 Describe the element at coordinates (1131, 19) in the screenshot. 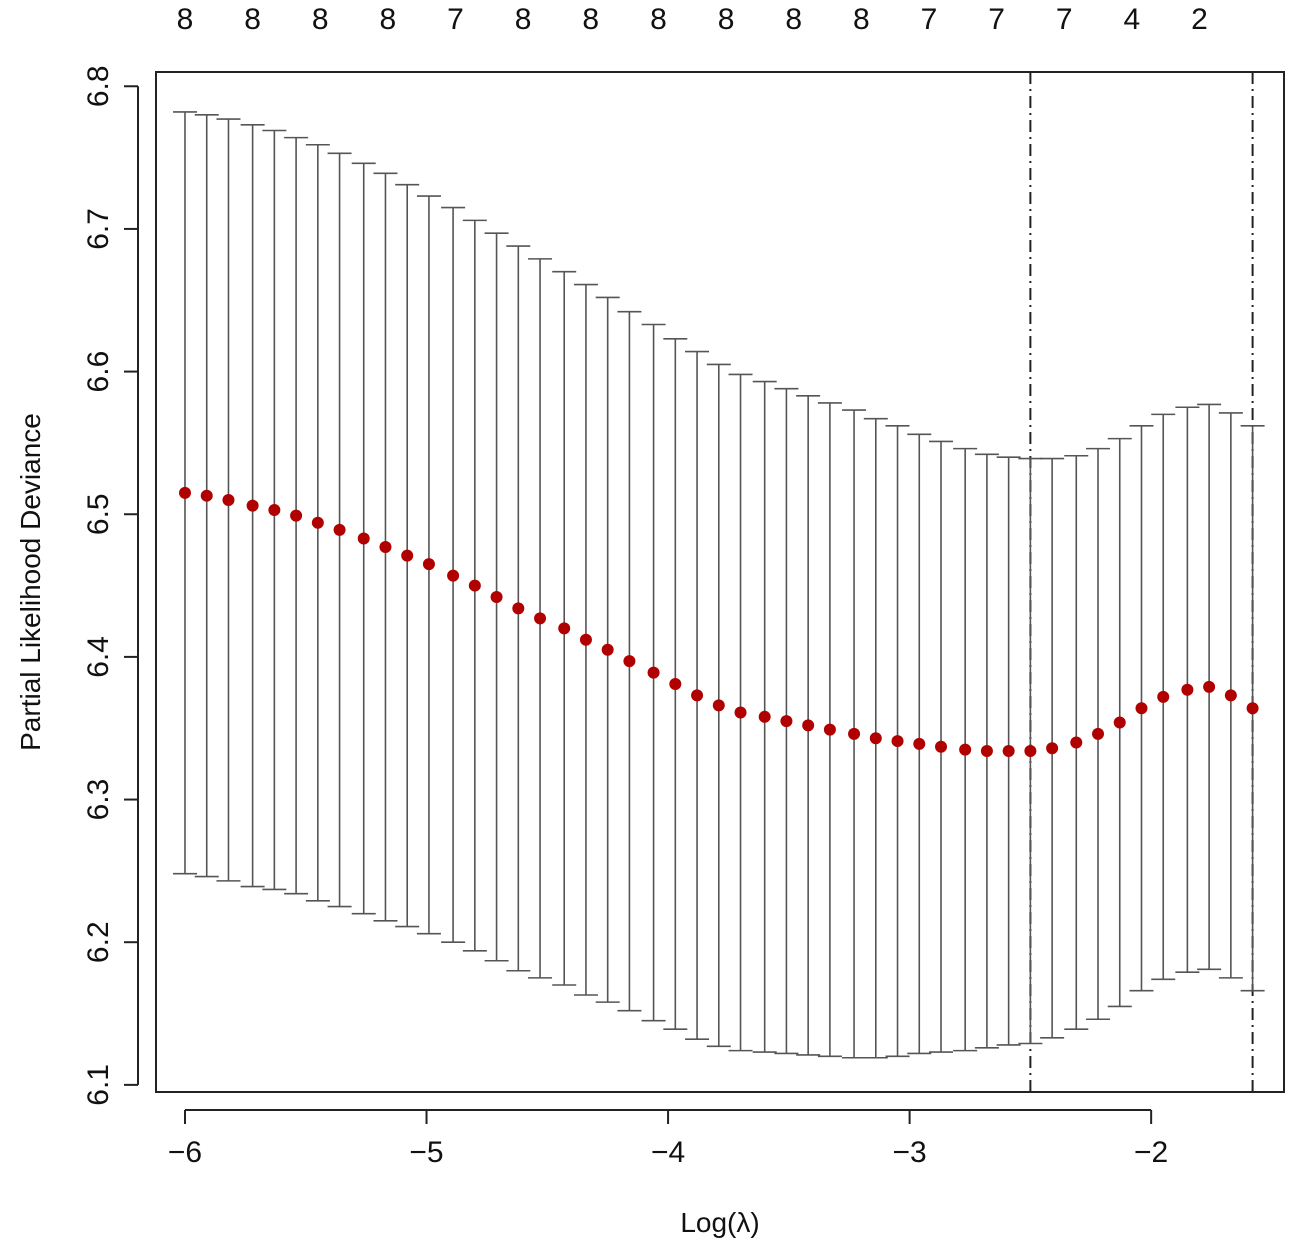

I see `top-count-label: 4` at that location.